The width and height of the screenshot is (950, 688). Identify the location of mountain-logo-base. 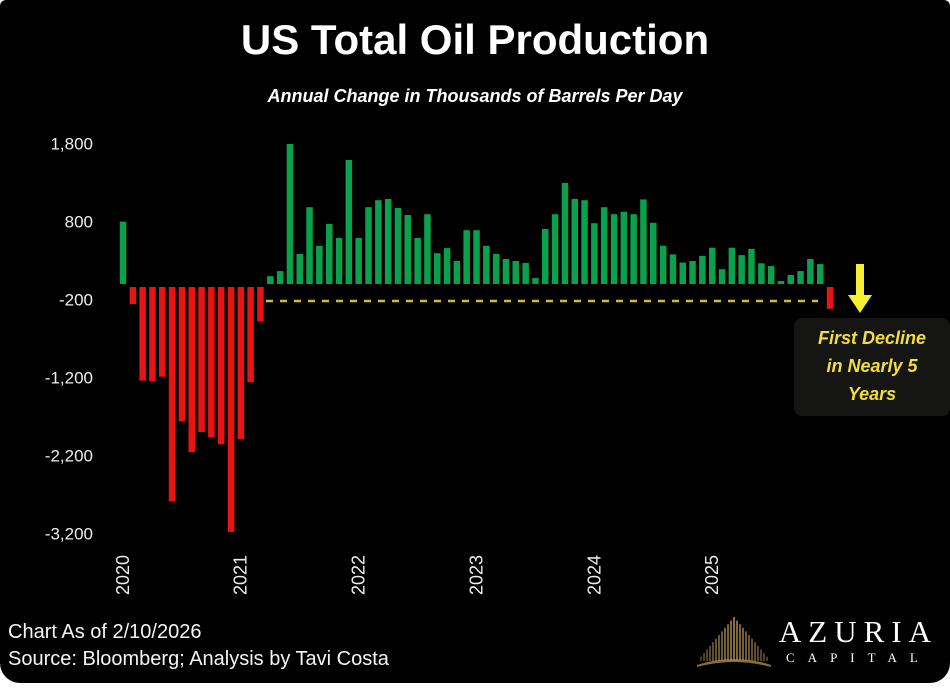
(733, 663).